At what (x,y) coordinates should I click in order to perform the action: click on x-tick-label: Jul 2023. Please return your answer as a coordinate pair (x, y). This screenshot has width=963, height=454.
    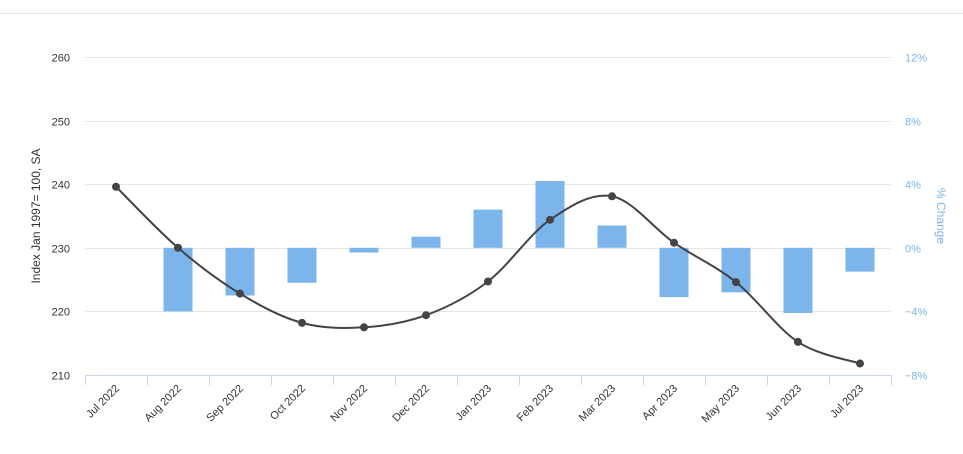
    Looking at the image, I should click on (847, 402).